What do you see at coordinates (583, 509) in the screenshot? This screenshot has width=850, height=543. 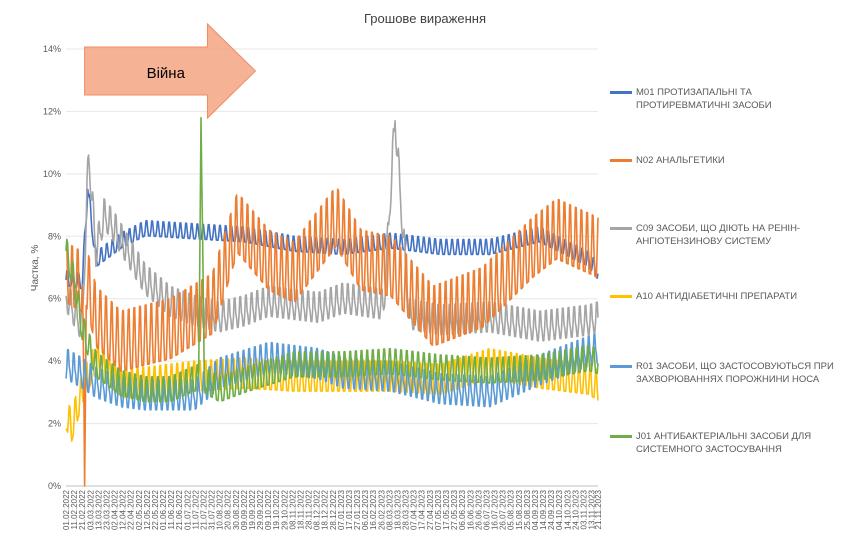 I see `x-tick-label: 03.11.2023` at bounding box center [583, 509].